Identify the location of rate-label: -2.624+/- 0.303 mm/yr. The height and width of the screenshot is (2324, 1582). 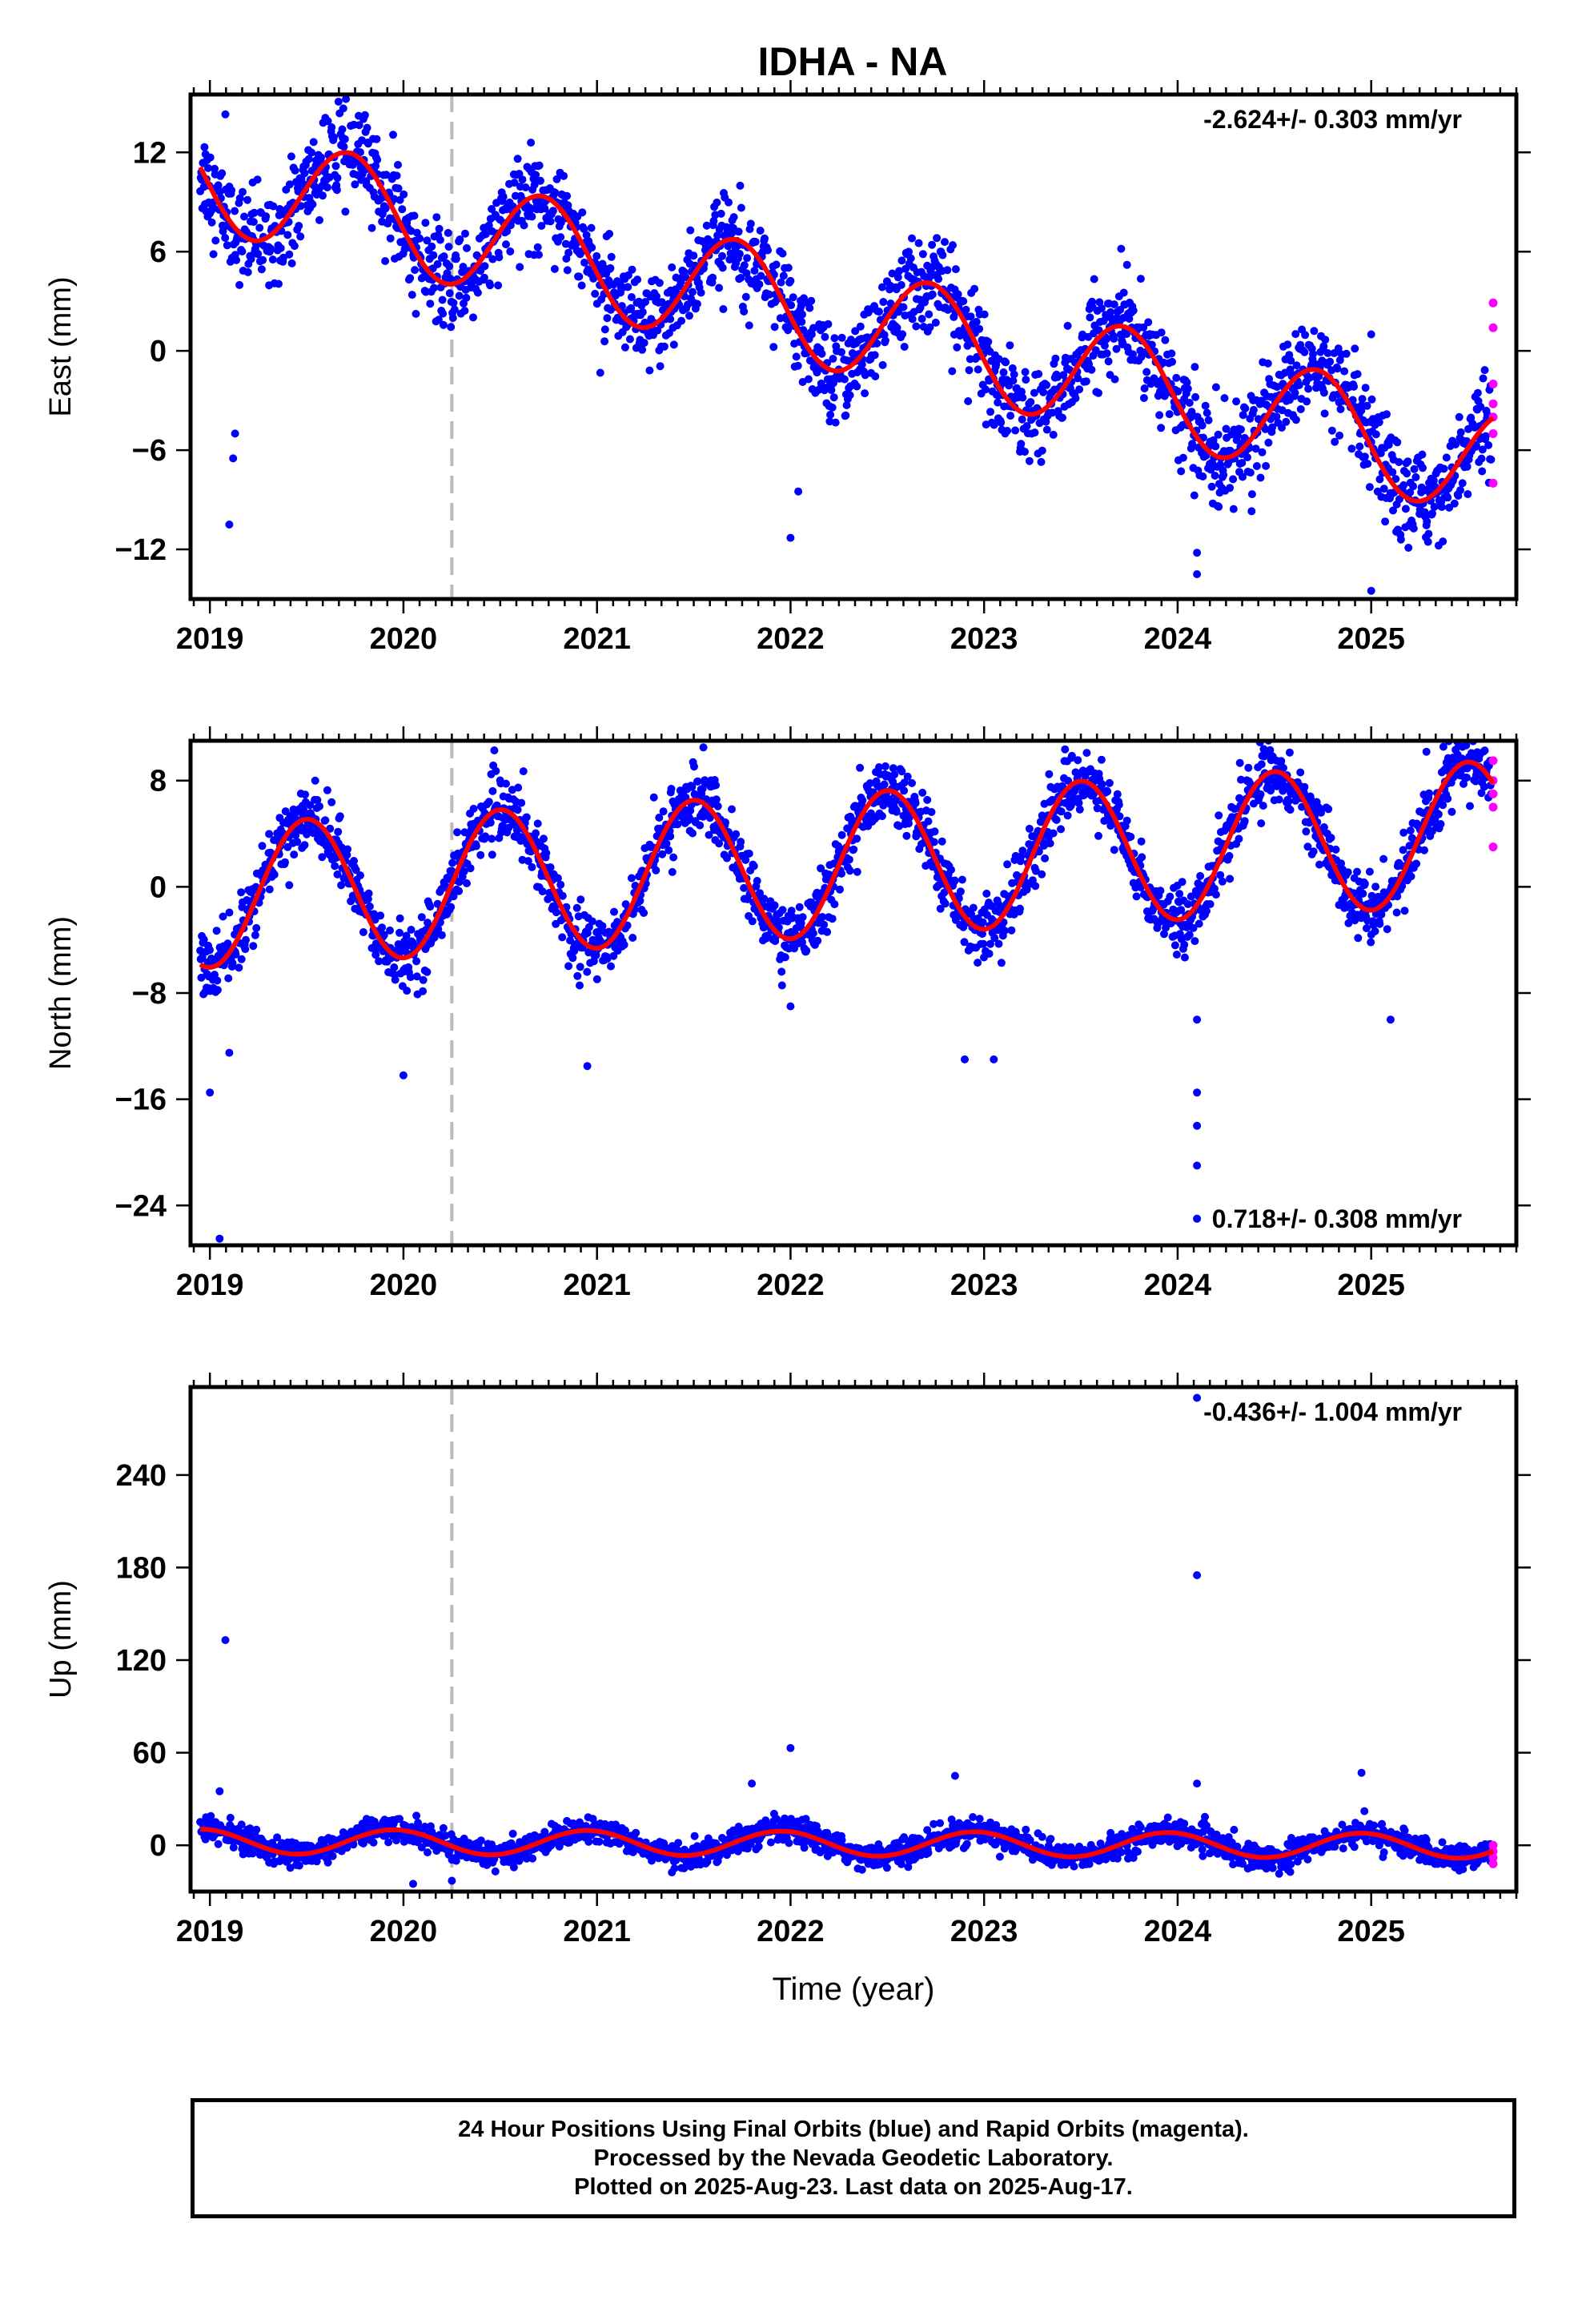
(1332, 119).